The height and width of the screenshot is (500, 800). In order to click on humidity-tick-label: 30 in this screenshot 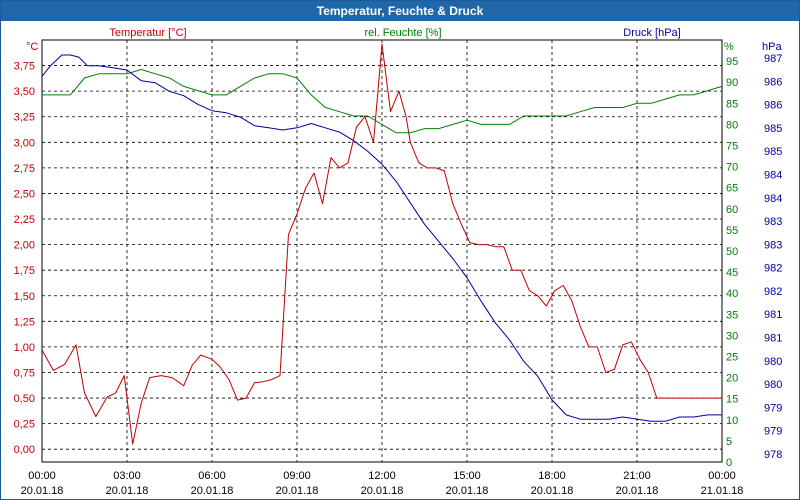, I will do `click(732, 336)`.